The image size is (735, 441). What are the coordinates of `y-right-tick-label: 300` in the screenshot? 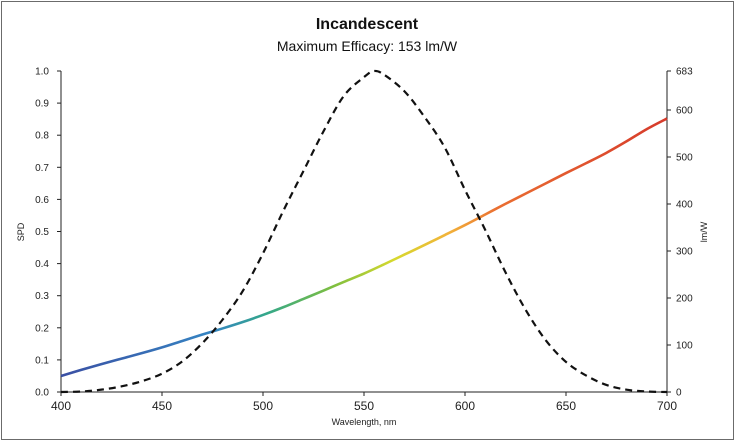 It's located at (684, 252).